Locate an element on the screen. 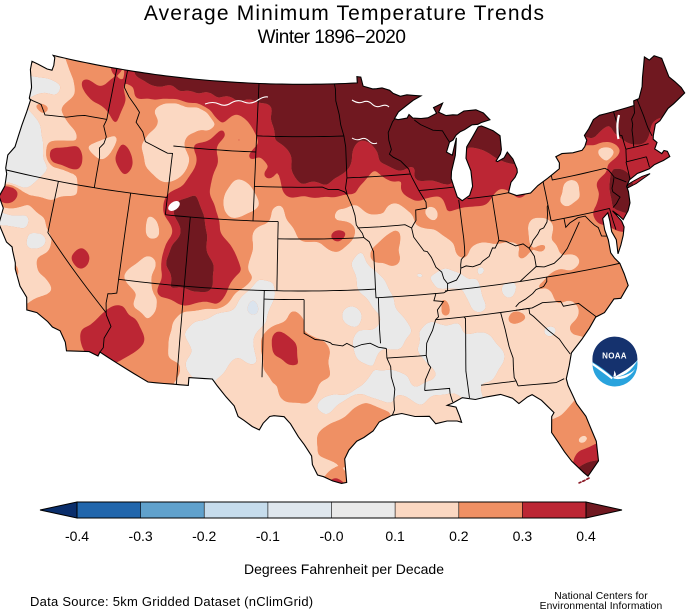  svg-text: Degrees Fahrenheit per Decade is located at coordinates (344, 569).